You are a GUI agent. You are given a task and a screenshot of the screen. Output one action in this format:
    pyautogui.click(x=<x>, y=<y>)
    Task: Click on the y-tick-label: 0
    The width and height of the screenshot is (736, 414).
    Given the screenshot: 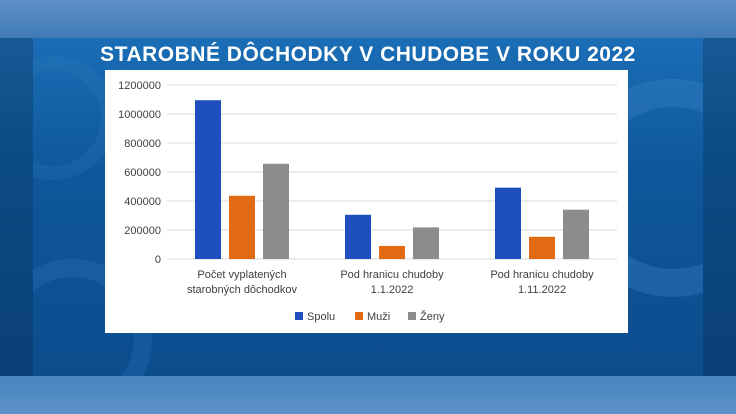 What is the action you would take?
    pyautogui.click(x=158, y=260)
    